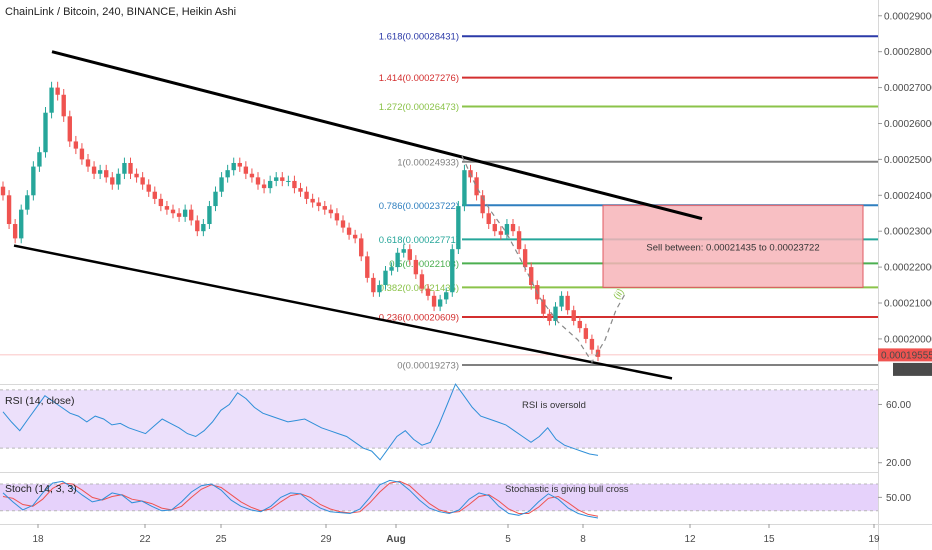 This screenshot has width=932, height=550. What do you see at coordinates (769, 539) in the screenshot?
I see `time-tick-label: 15` at bounding box center [769, 539].